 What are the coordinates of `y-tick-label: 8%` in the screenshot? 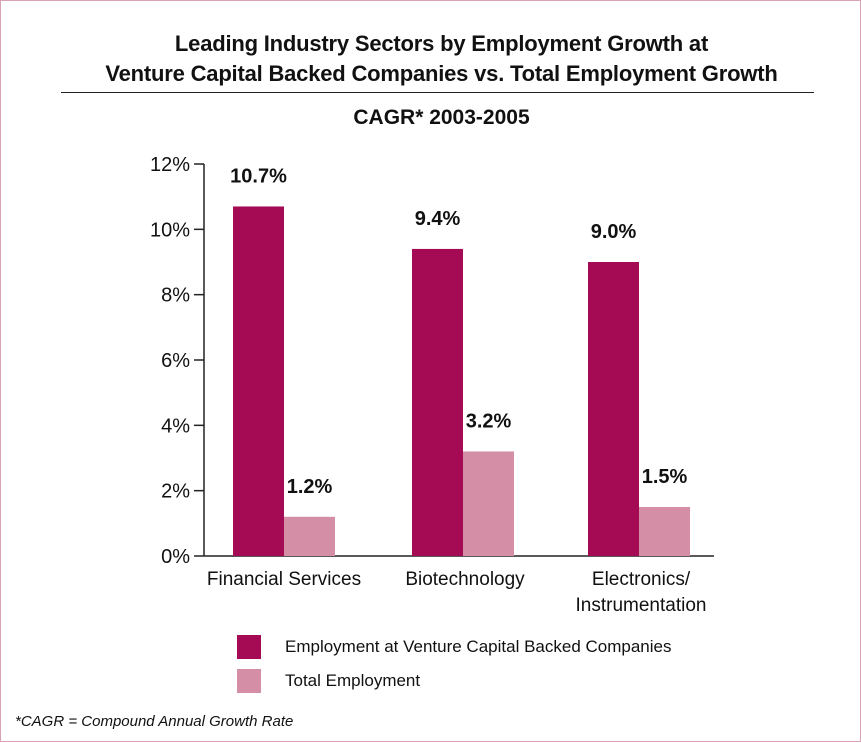 It's located at (175, 296).